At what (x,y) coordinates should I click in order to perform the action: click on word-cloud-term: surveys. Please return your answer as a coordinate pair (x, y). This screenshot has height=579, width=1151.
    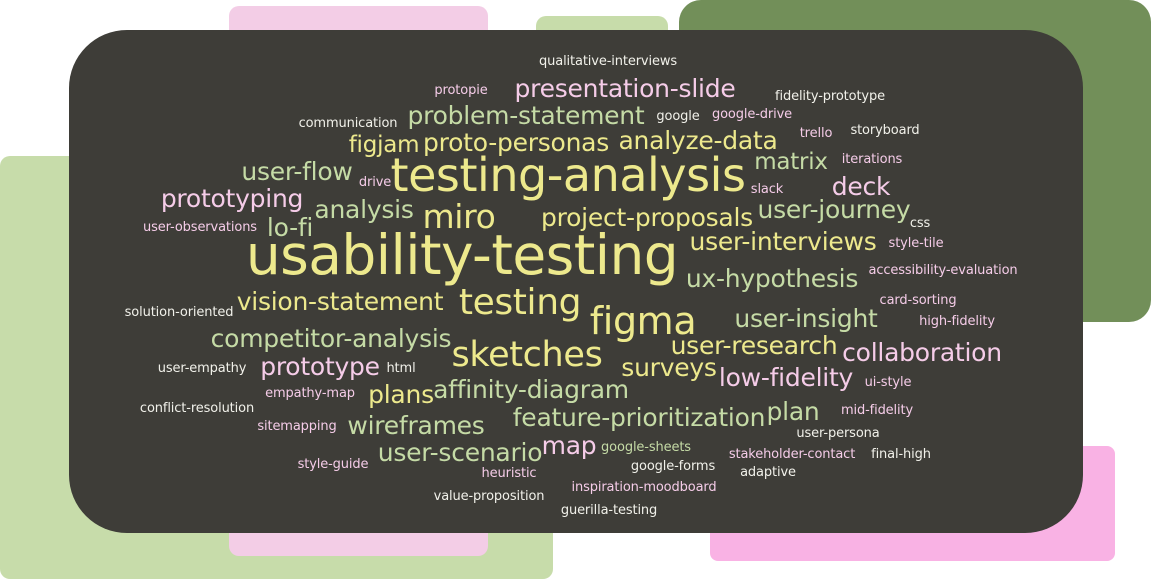
    Looking at the image, I should click on (669, 367).